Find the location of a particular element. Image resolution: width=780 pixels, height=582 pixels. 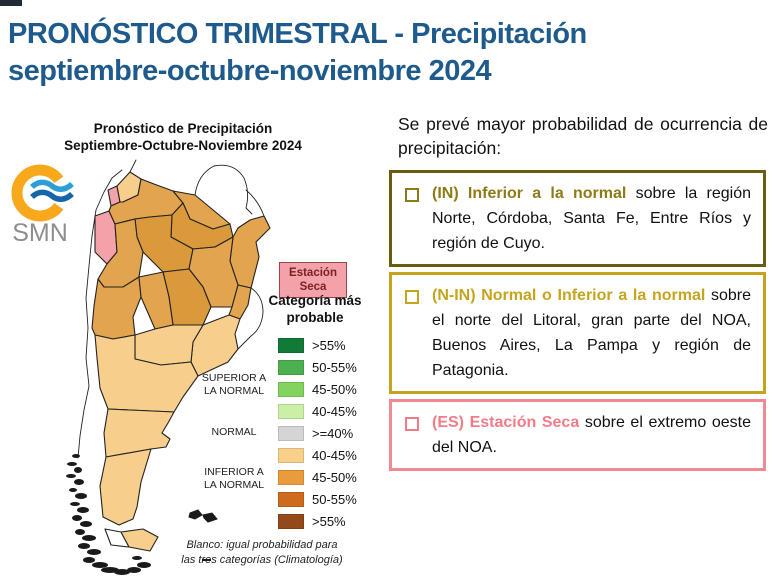

dry-season-label-line1: Estación is located at coordinates (313, 273).